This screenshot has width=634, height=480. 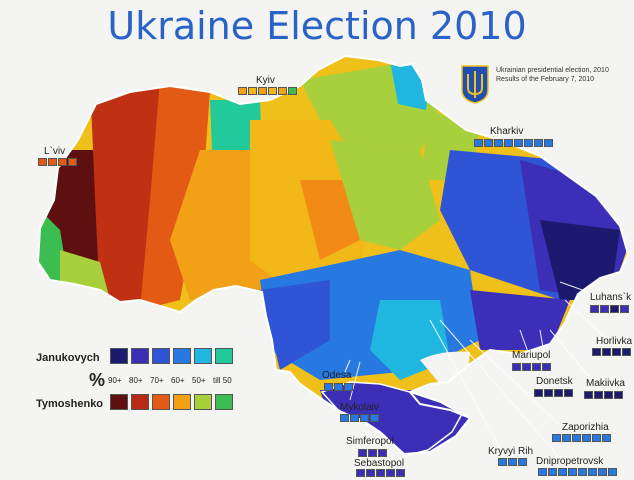 What do you see at coordinates (70, 404) in the screenshot?
I see `legend-tymoshenko-label: Tymoshenko` at bounding box center [70, 404].